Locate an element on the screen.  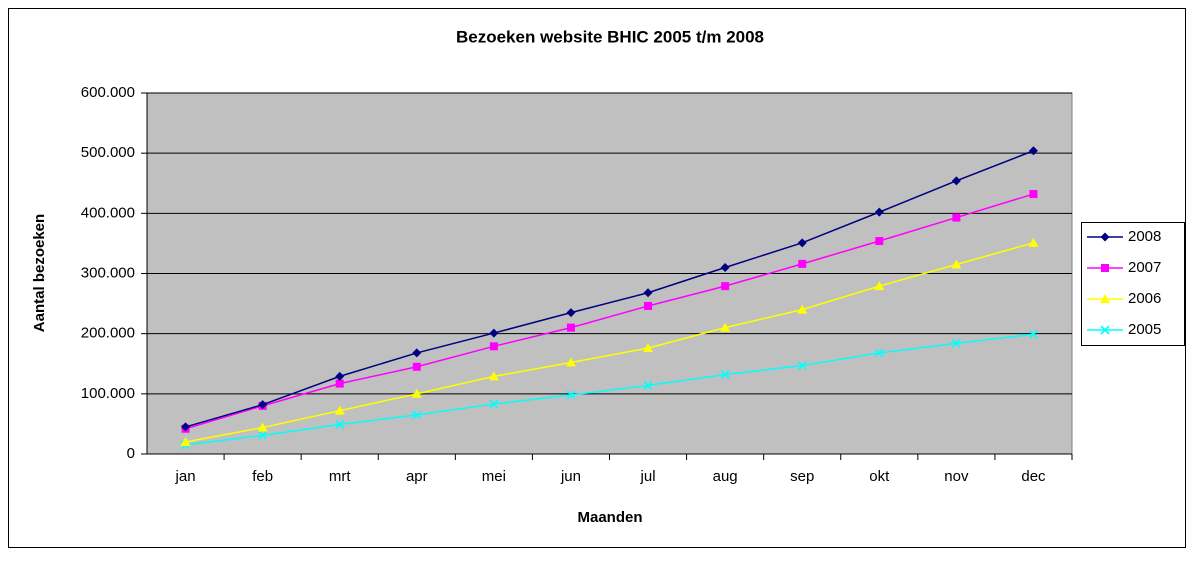
legend-label: 2006 is located at coordinates (1144, 298).